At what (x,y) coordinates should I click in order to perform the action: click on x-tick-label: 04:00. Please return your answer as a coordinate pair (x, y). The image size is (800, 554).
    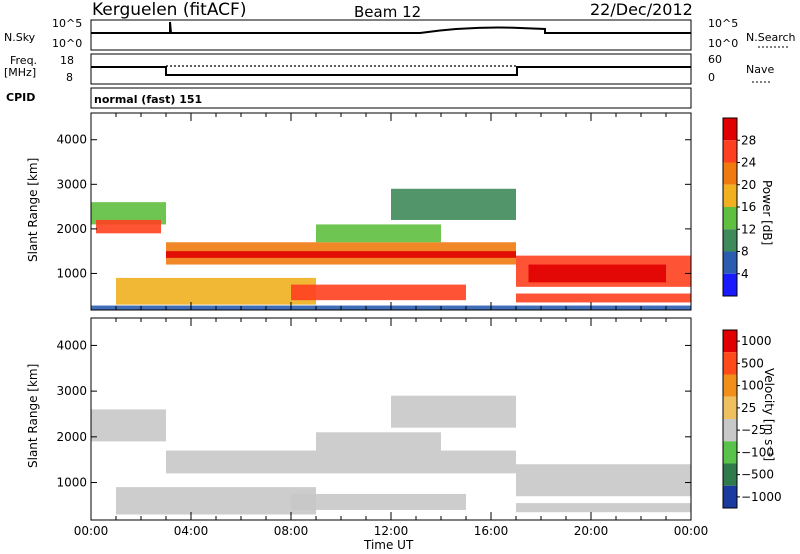
    Looking at the image, I should click on (191, 531).